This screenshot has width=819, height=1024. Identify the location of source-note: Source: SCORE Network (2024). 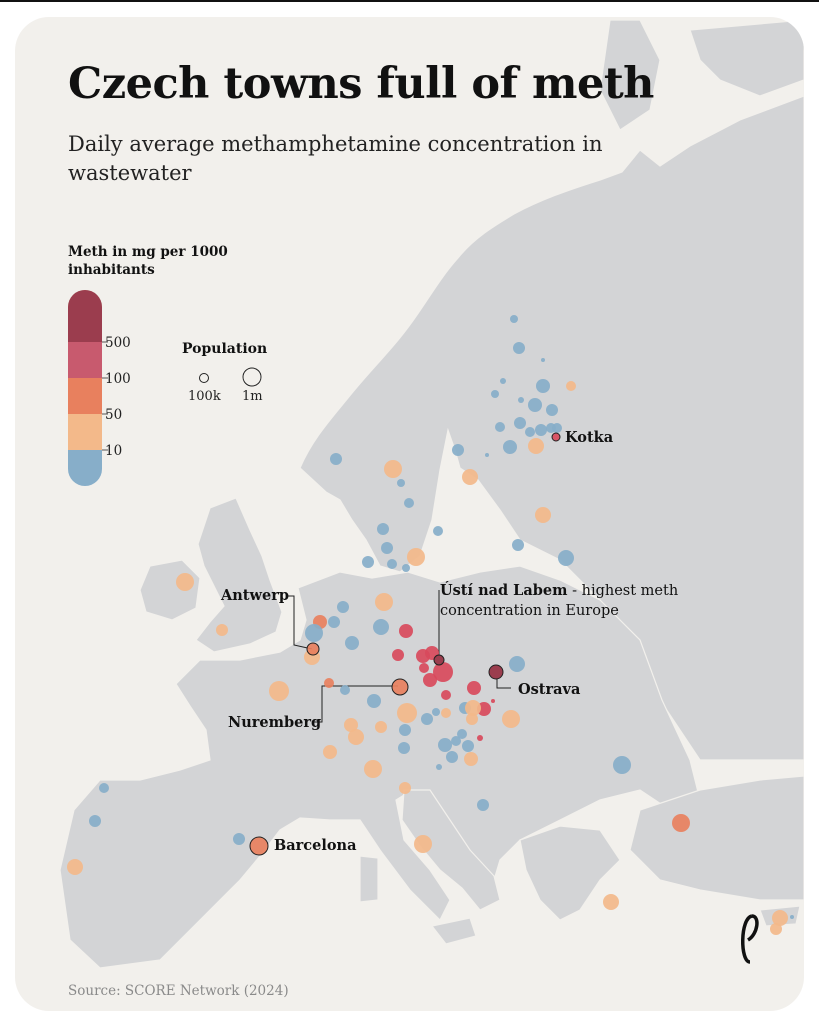
(178, 991).